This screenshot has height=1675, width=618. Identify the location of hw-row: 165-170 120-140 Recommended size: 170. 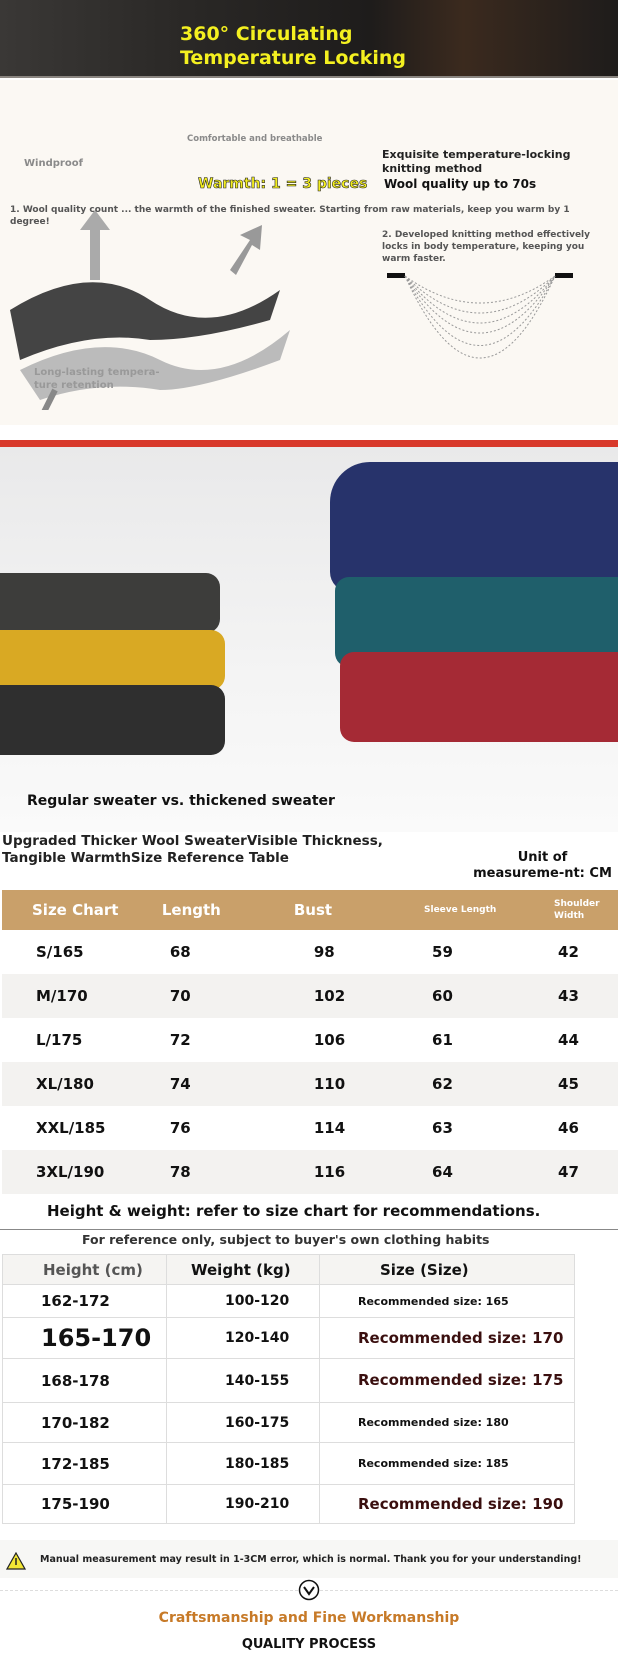
(288, 1338).